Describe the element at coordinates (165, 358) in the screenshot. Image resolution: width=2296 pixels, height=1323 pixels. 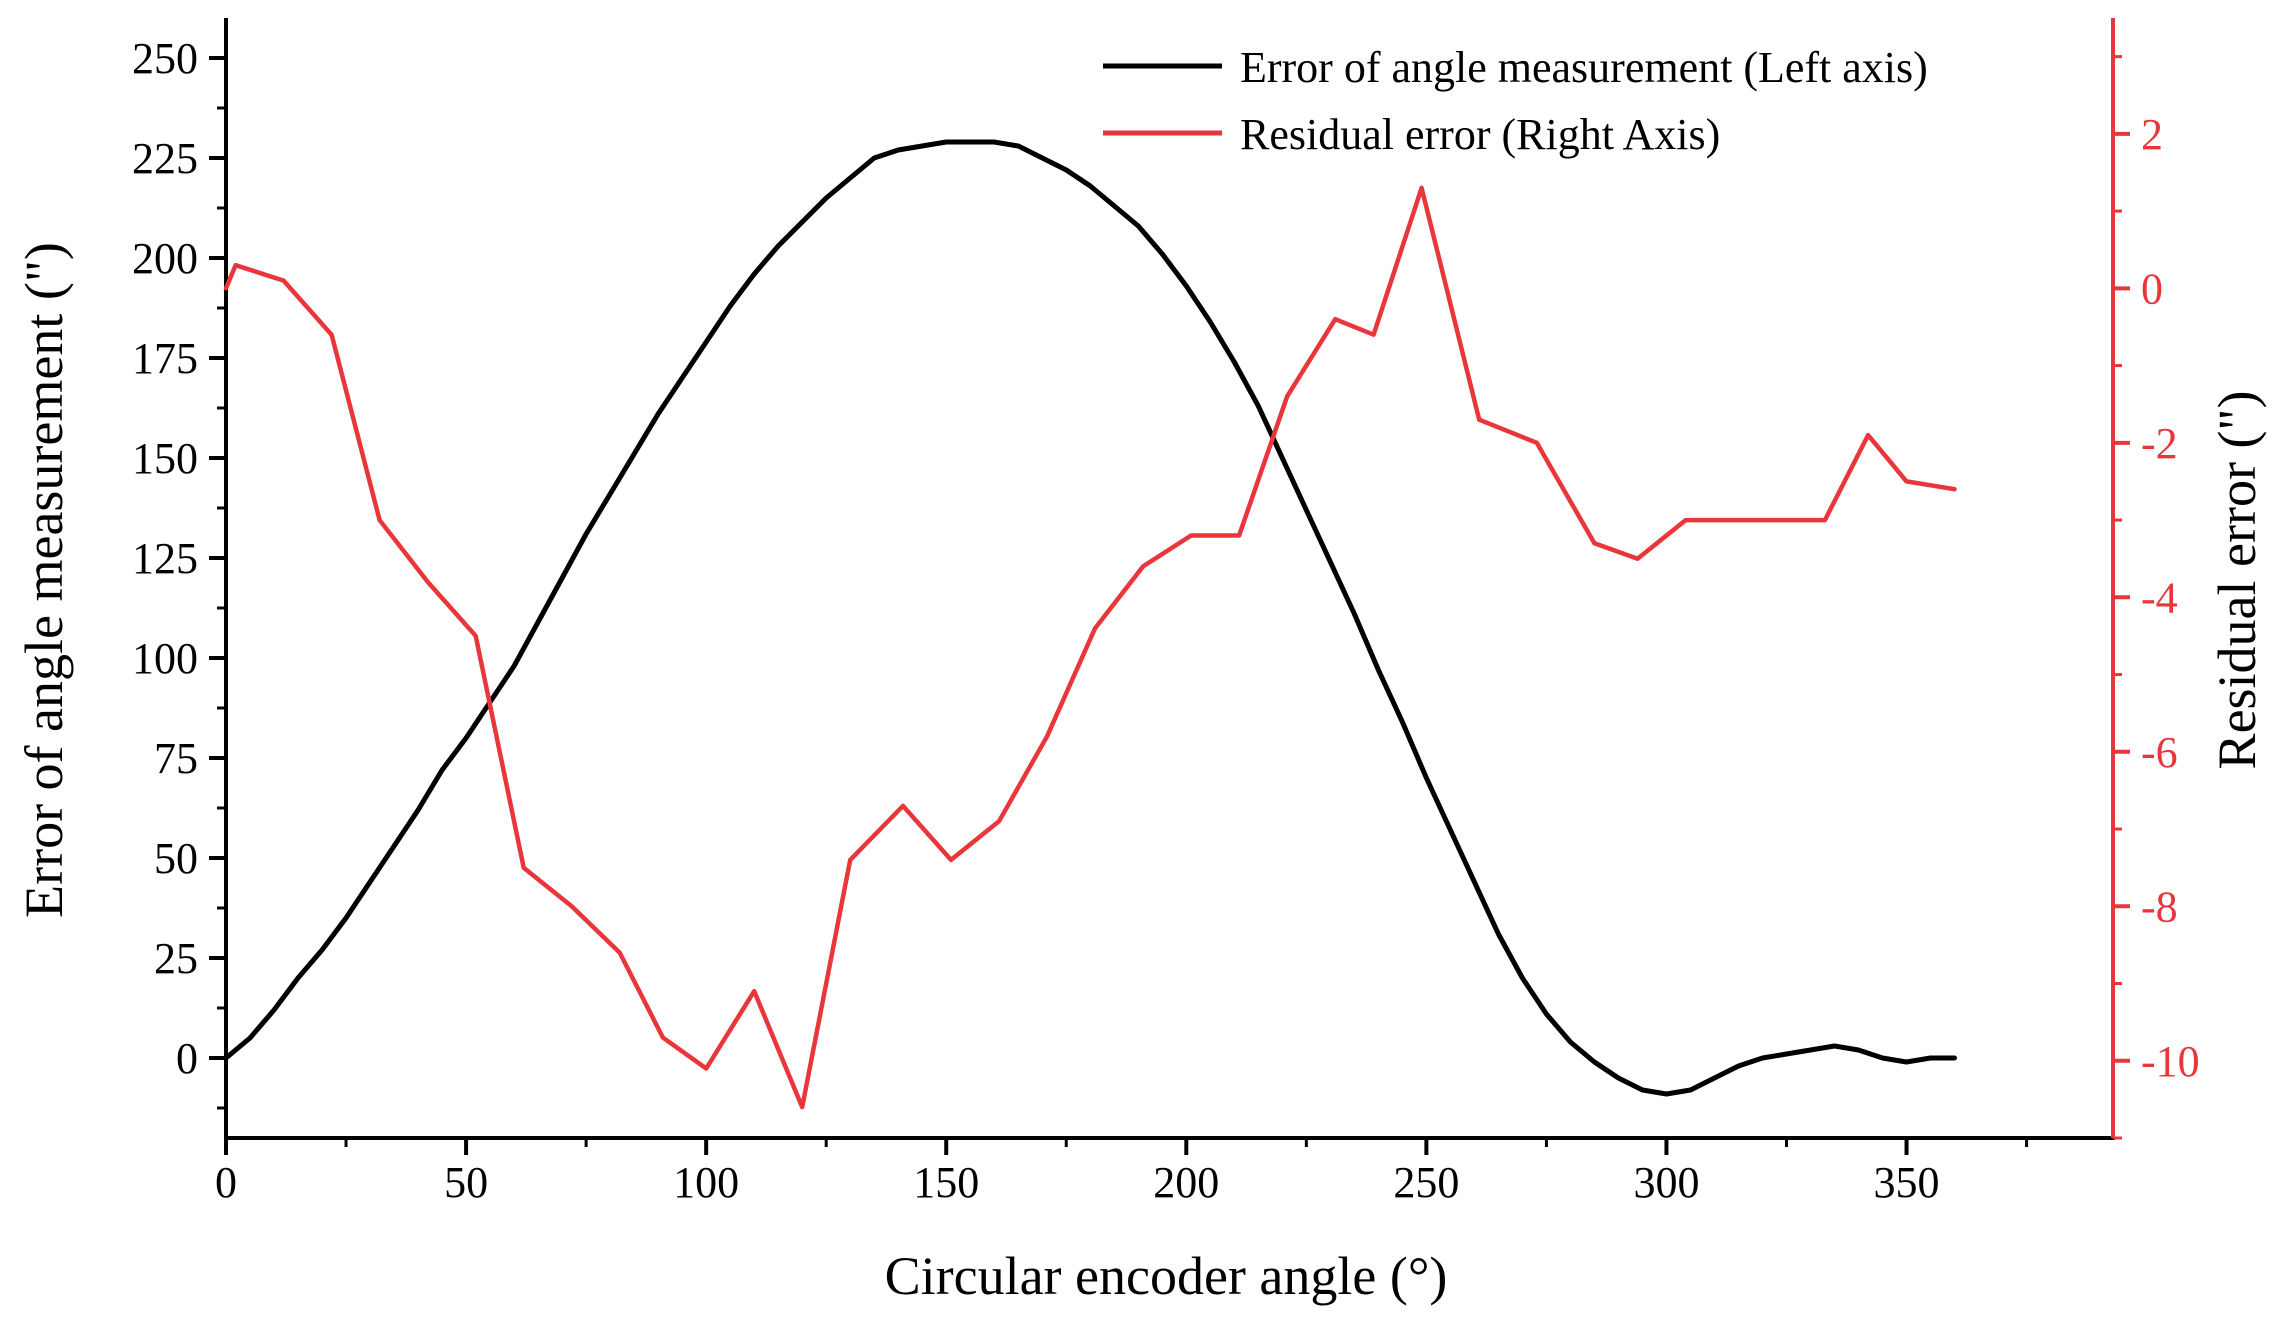
I see `y-tick-label: 175` at that location.